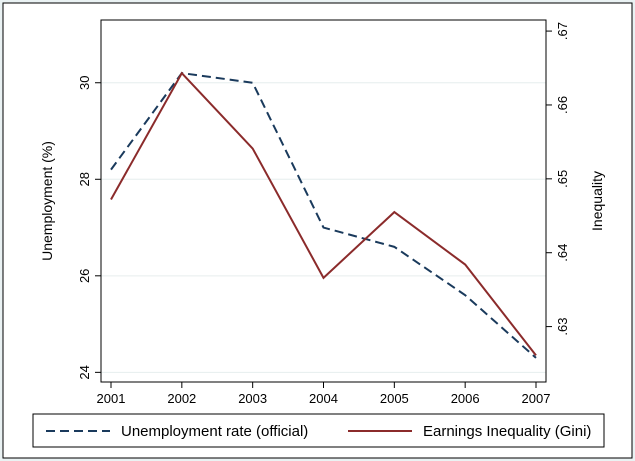  I want to click on y-tick-label-3: 30, so click(84, 83).